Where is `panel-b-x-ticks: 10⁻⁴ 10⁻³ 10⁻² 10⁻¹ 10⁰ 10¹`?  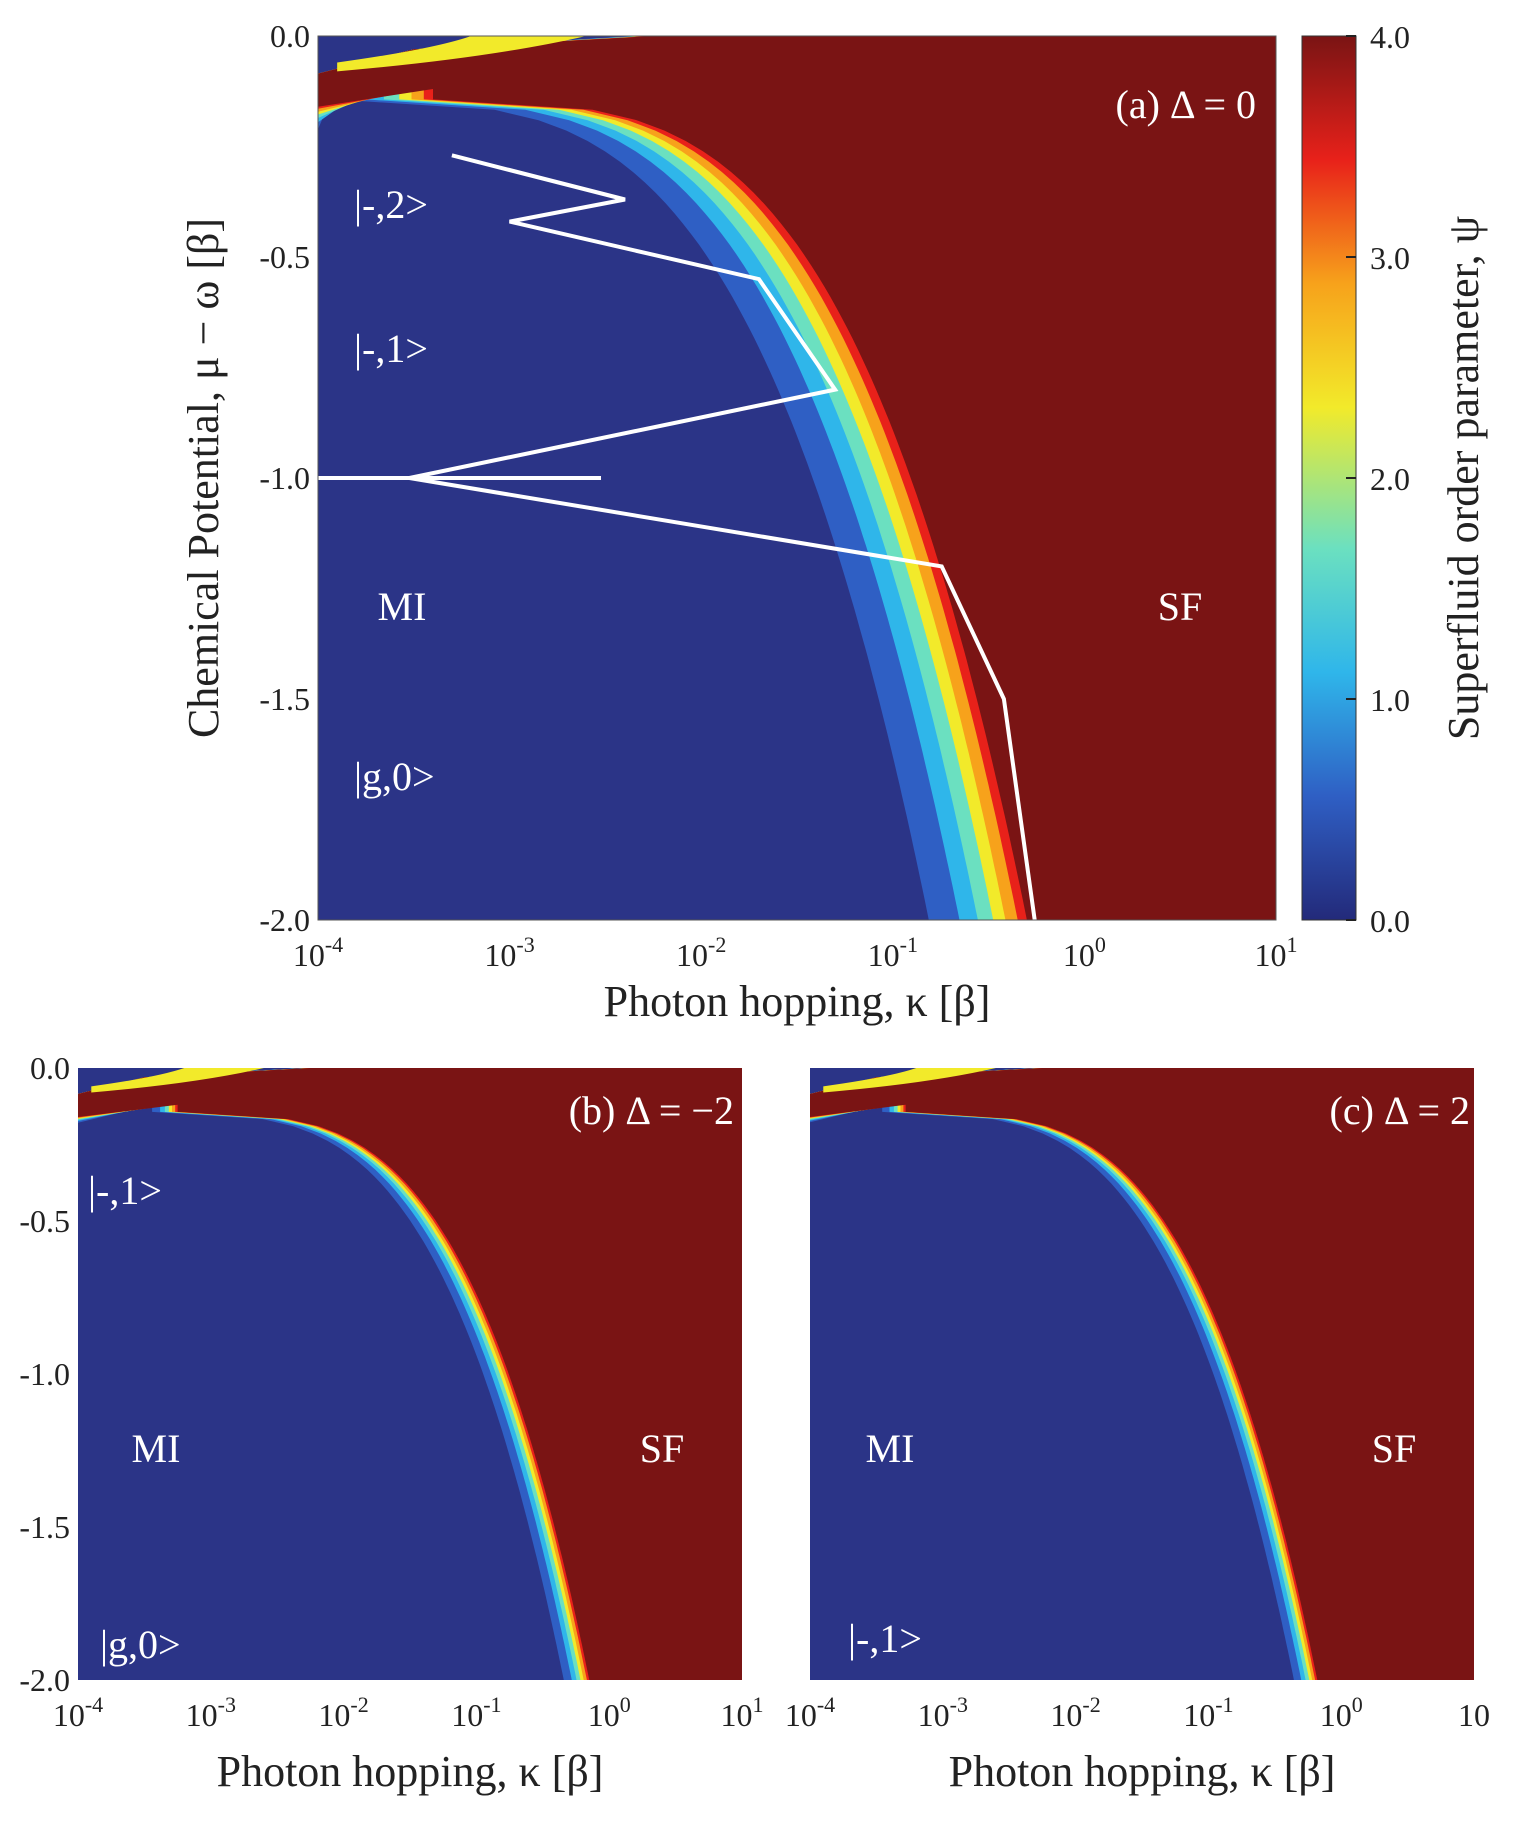
panel-b-x-ticks: 10⁻⁴ 10⁻³ 10⁻² 10⁻¹ 10⁰ 10¹ is located at coordinates (408, 1712).